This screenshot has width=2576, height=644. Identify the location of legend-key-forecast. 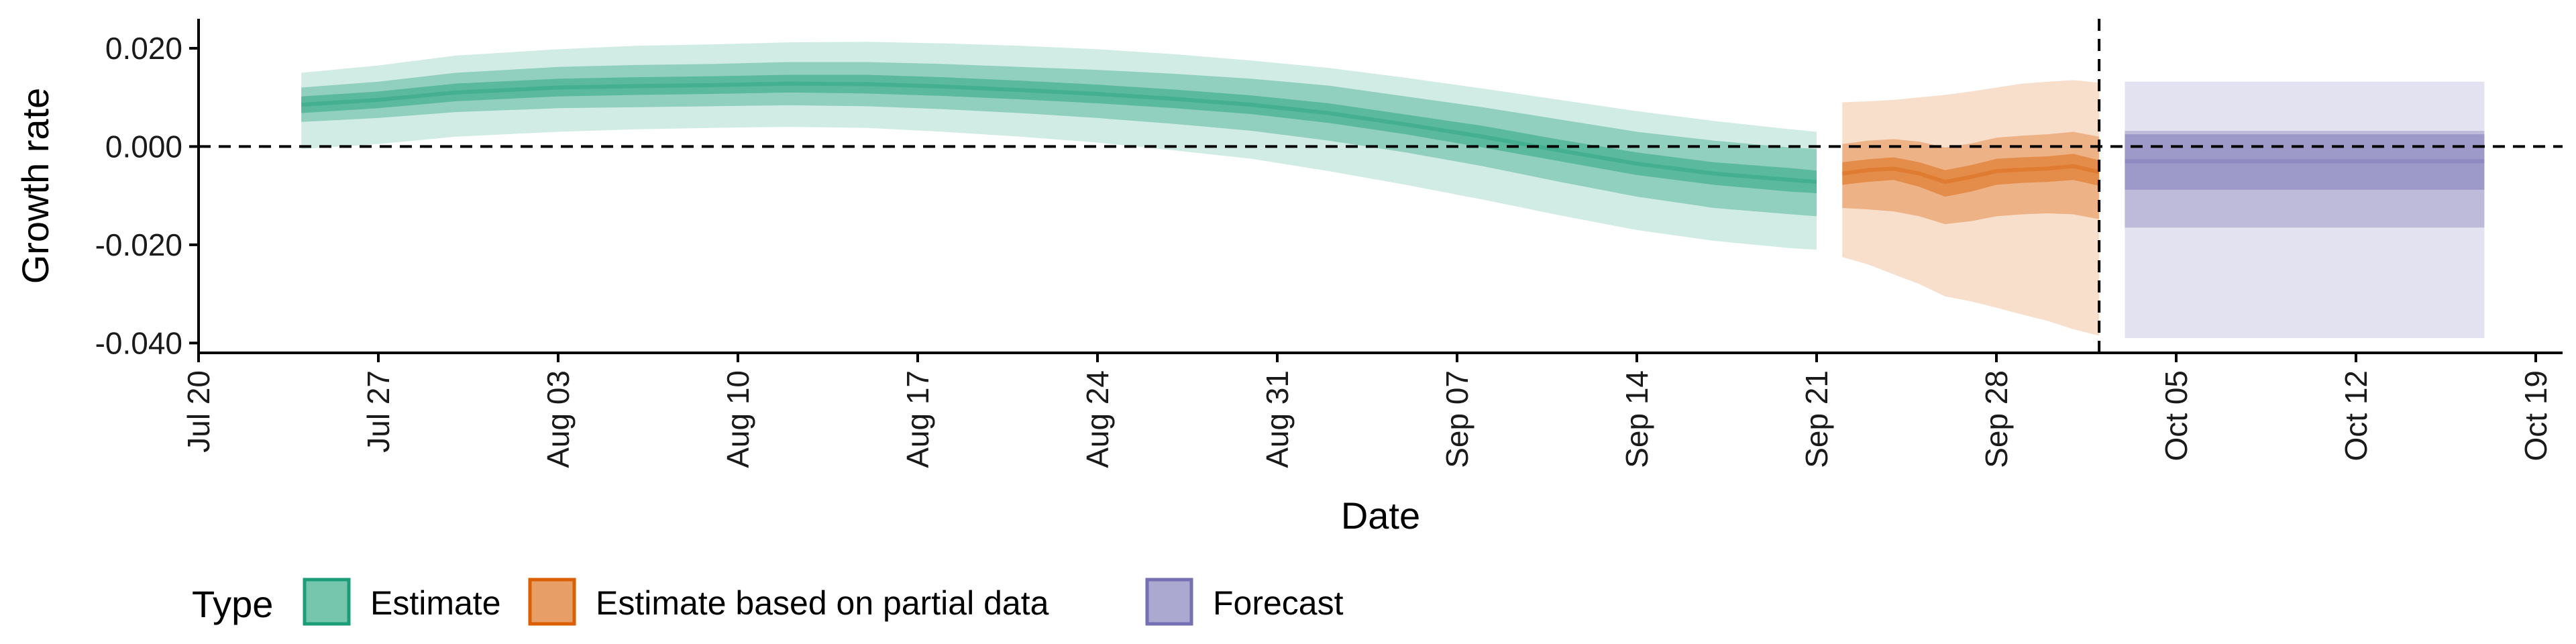
(1169, 602).